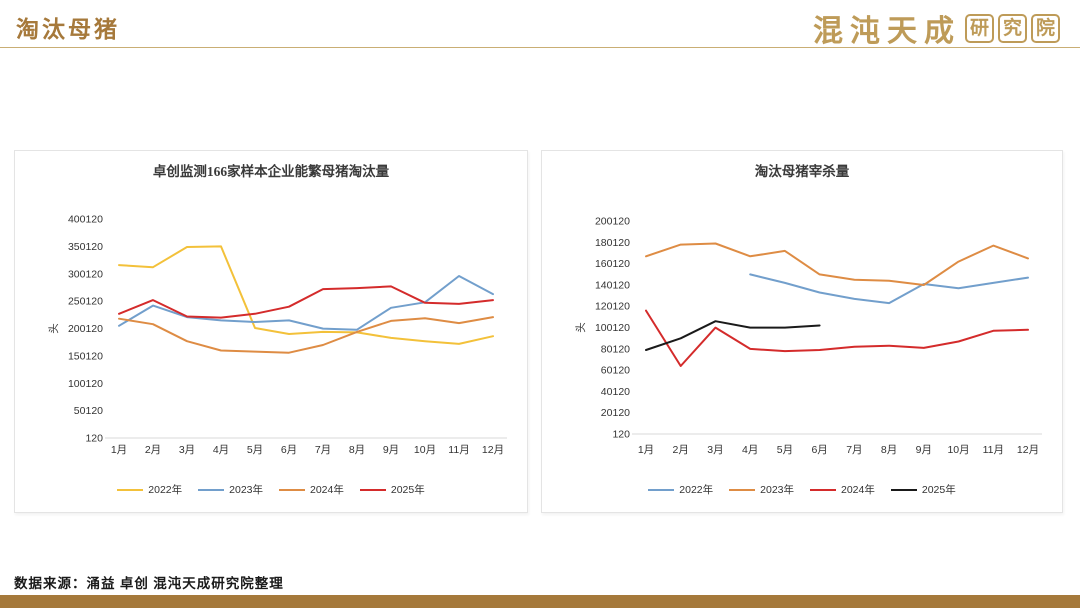 The width and height of the screenshot is (1080, 608). I want to click on chart-title: 卓创监测166家样本企业能繁母猪淘汰量, so click(271, 171).